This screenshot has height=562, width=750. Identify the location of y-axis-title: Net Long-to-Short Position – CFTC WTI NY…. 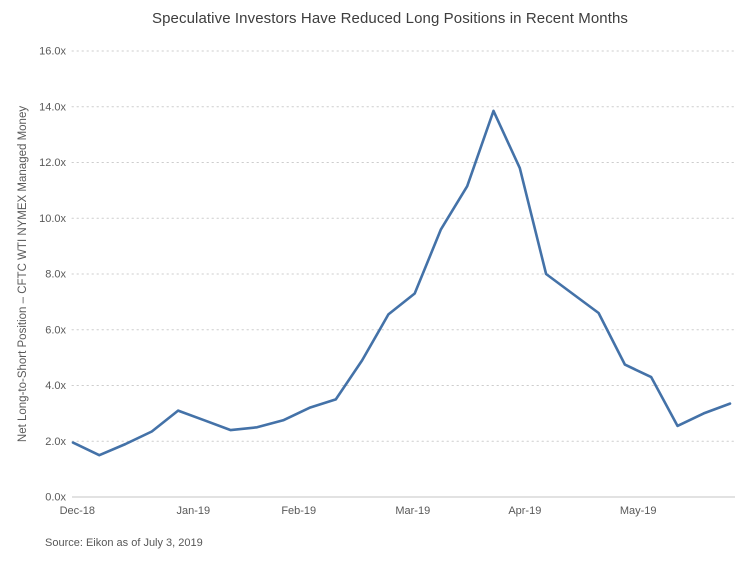
(23, 274).